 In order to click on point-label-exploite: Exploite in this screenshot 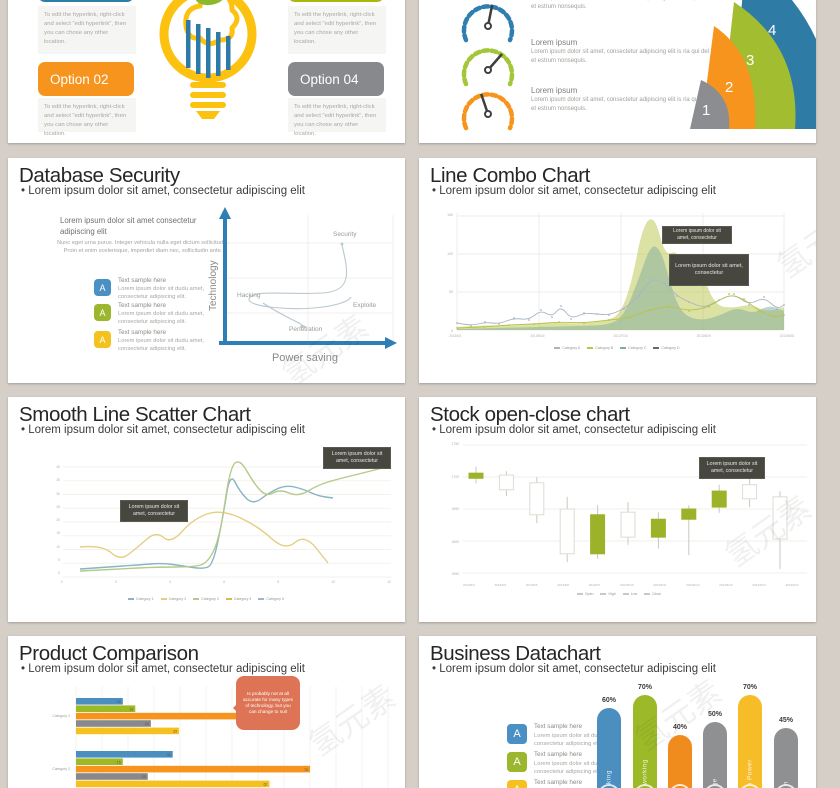, I will do `click(365, 305)`.